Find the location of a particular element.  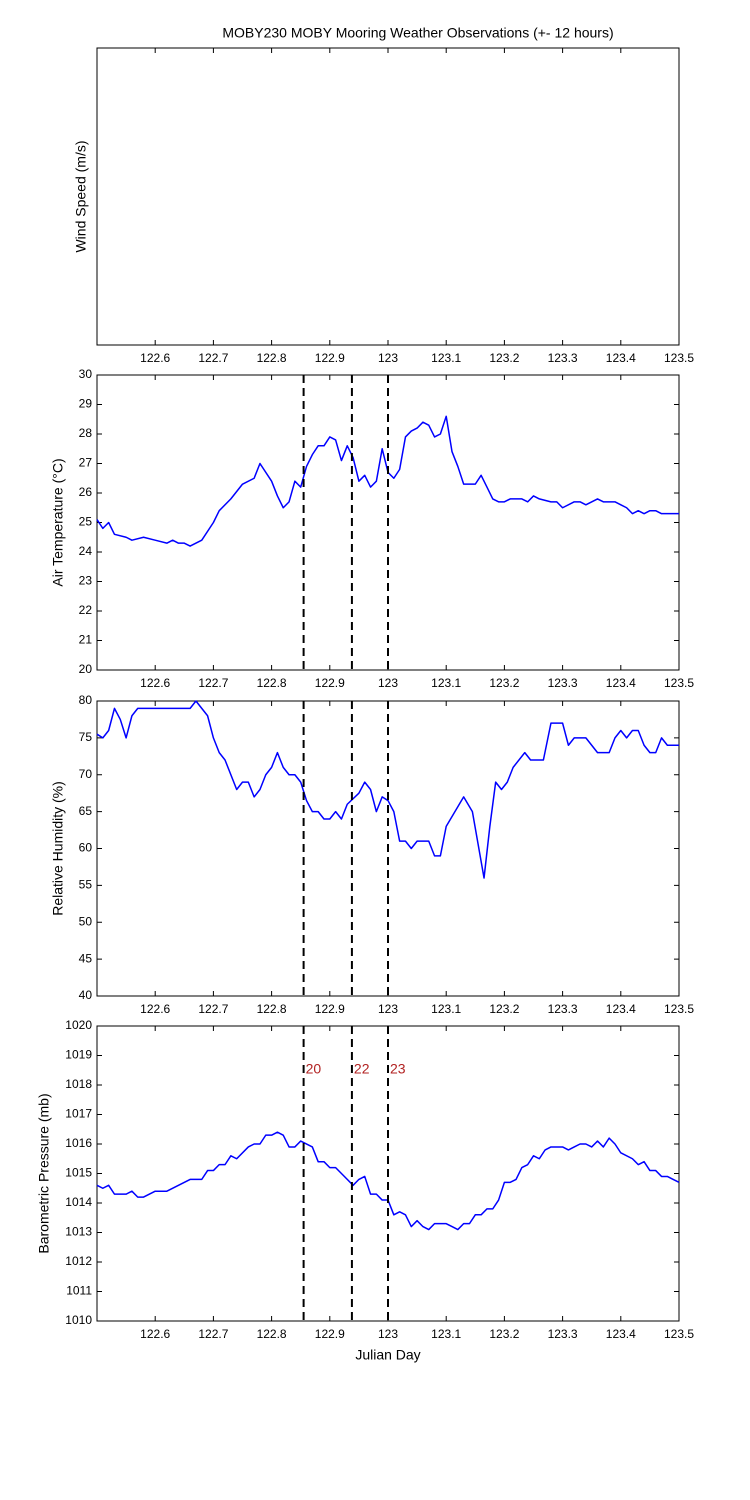

y-tick-label: 40 is located at coordinates (86, 995).